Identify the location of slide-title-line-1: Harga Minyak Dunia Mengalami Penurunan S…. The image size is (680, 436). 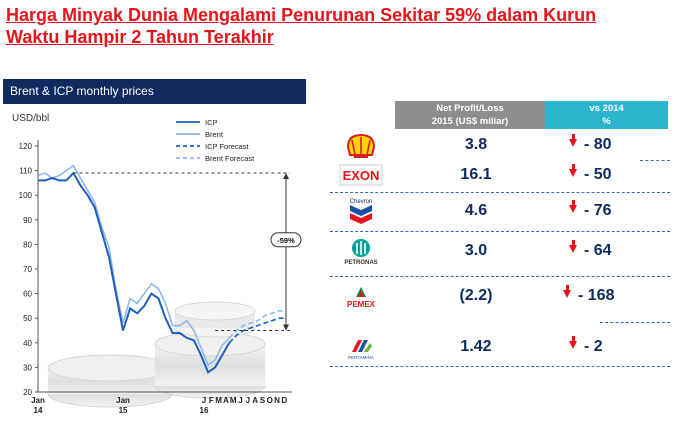
(301, 15).